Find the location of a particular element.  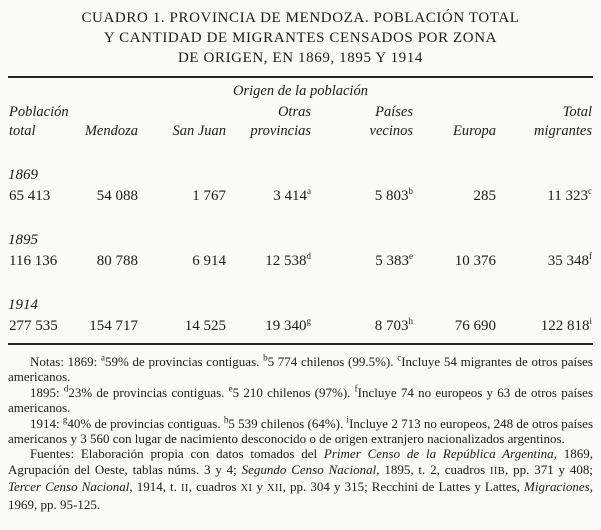

table-cell: 6 914 is located at coordinates (182, 261).